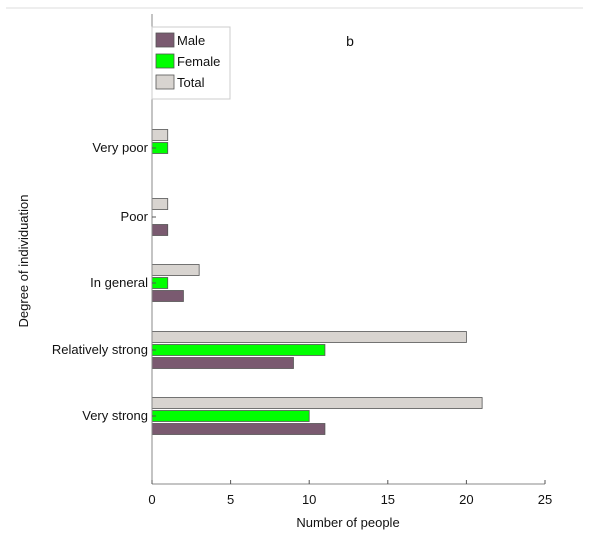  What do you see at coordinates (238, 350) in the screenshot?
I see `bar-female-relatively-strong` at bounding box center [238, 350].